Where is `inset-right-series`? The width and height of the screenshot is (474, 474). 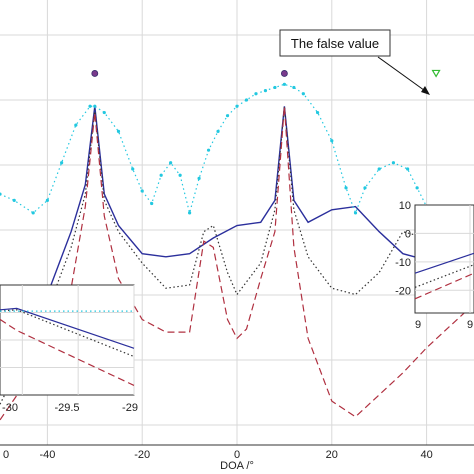
inset-right-series is located at coordinates (444, 276).